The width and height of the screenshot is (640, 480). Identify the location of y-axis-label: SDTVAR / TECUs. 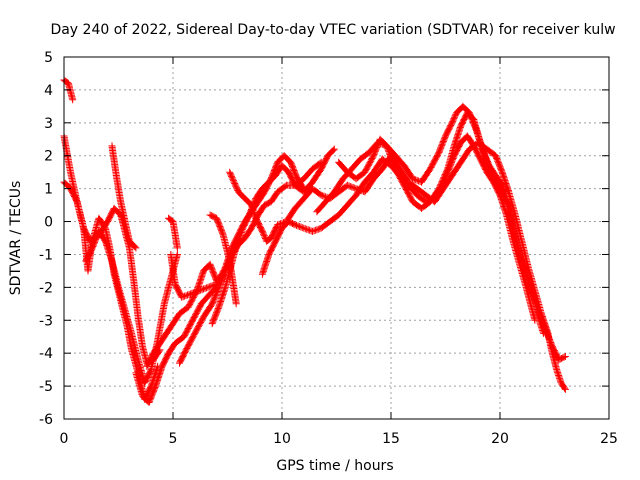
(16, 238).